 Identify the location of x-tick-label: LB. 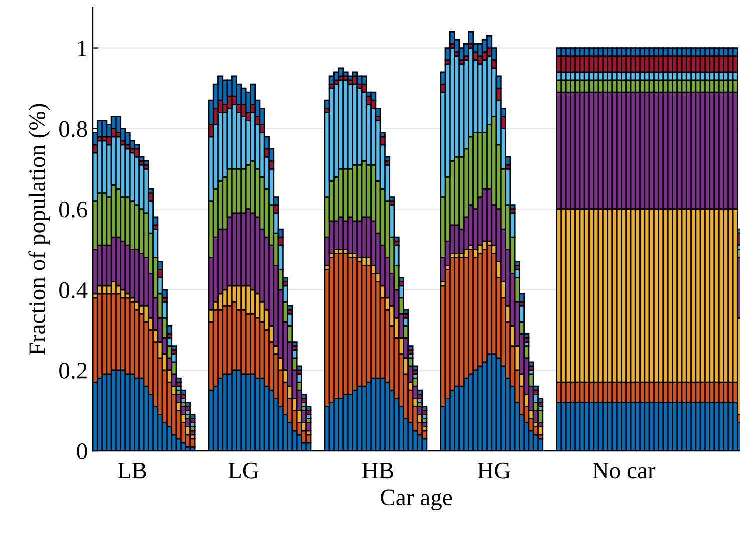
(132, 471).